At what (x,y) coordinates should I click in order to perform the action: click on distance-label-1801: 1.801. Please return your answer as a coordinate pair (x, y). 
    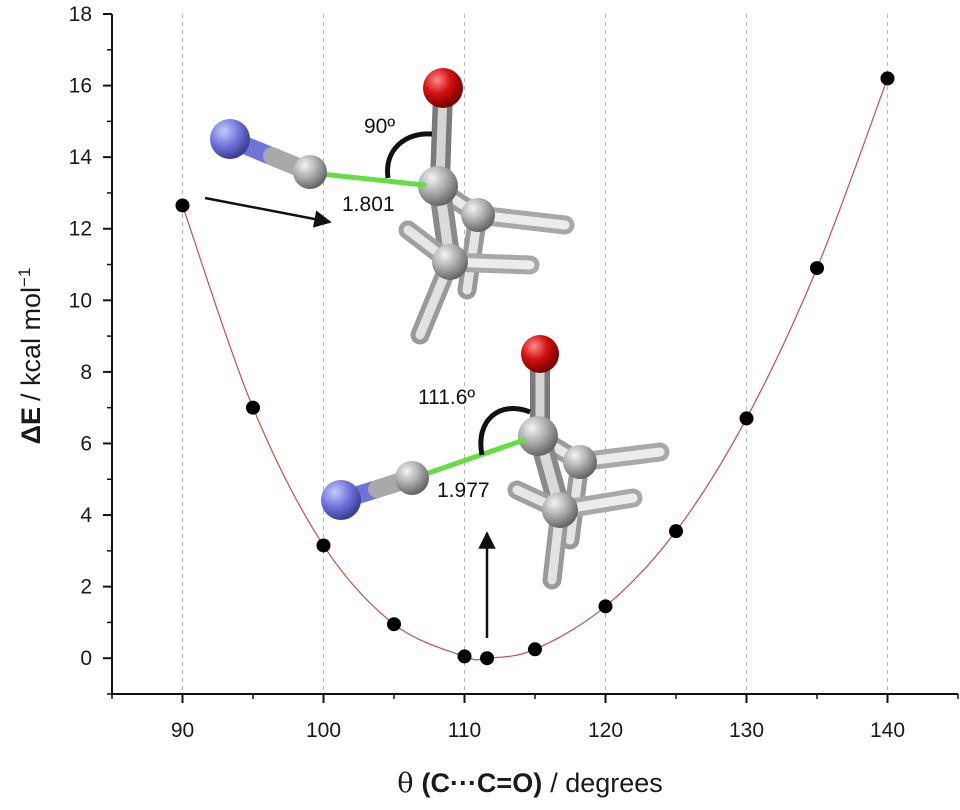
    Looking at the image, I should click on (368, 204).